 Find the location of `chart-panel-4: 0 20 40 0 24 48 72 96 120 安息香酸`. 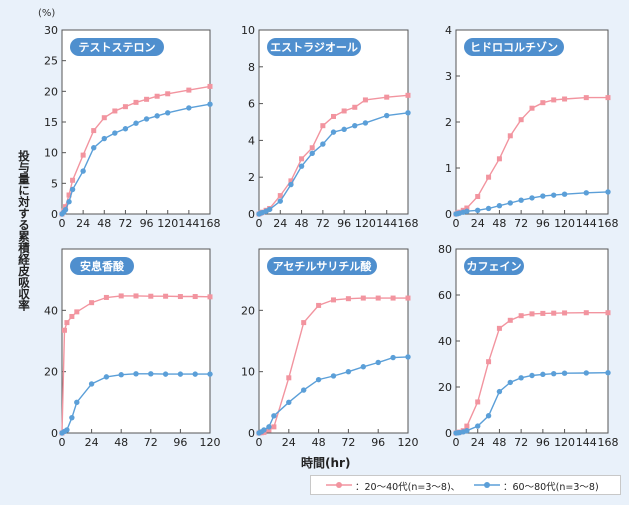

chart-panel-4: 0 20 40 0 24 48 72 96 120 安息香酸 is located at coordinates (132, 348).